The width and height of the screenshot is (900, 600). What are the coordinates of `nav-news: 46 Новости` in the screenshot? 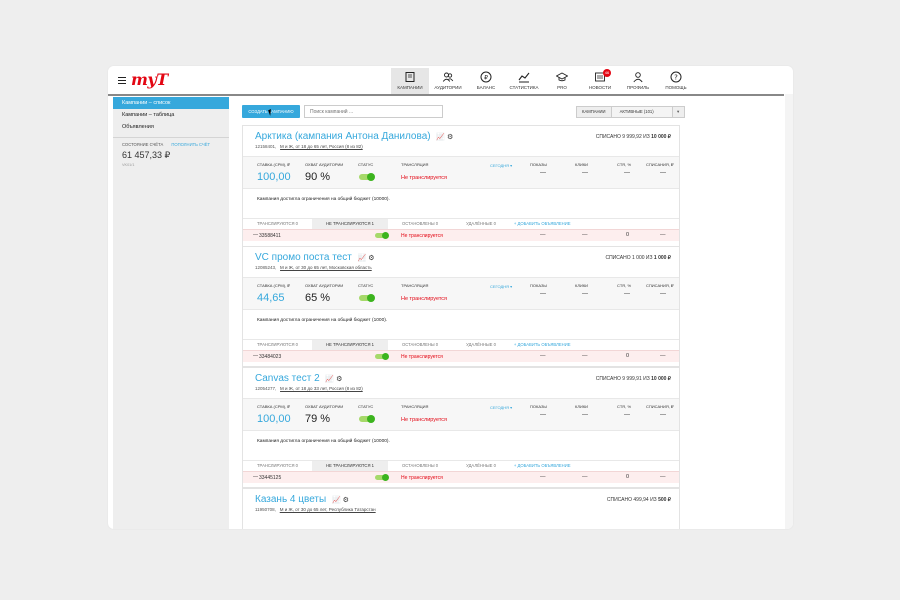 It's located at (600, 81).